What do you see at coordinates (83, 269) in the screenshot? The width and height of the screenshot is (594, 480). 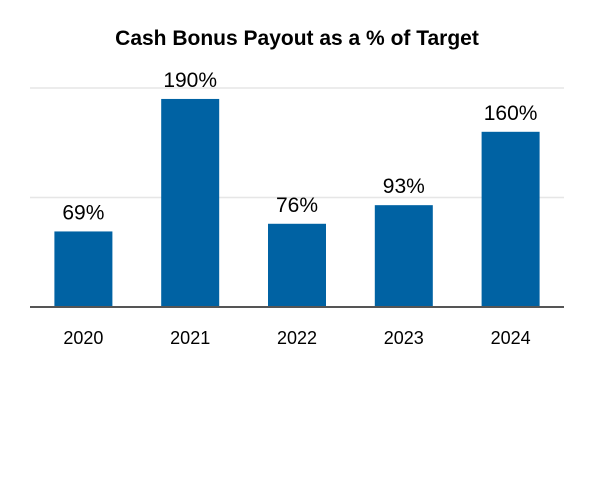 I see `bar-2020` at bounding box center [83, 269].